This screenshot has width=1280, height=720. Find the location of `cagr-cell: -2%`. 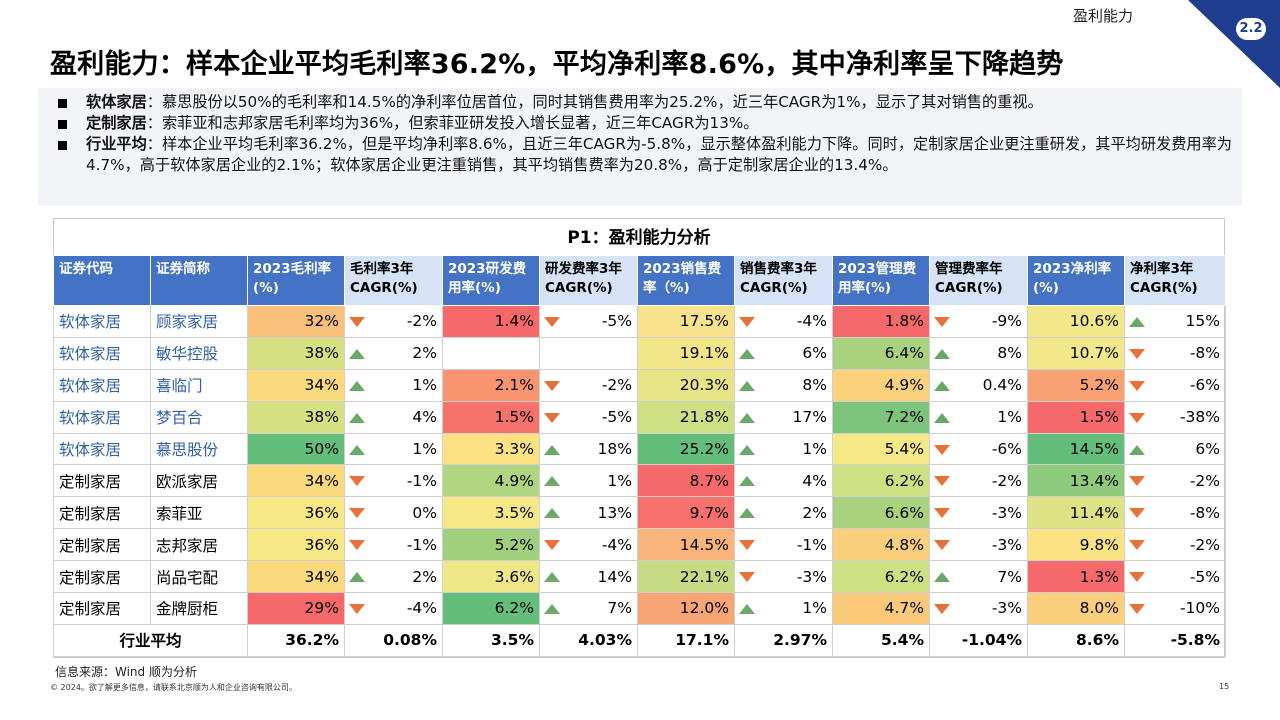

cagr-cell: -2% is located at coordinates (393, 321).